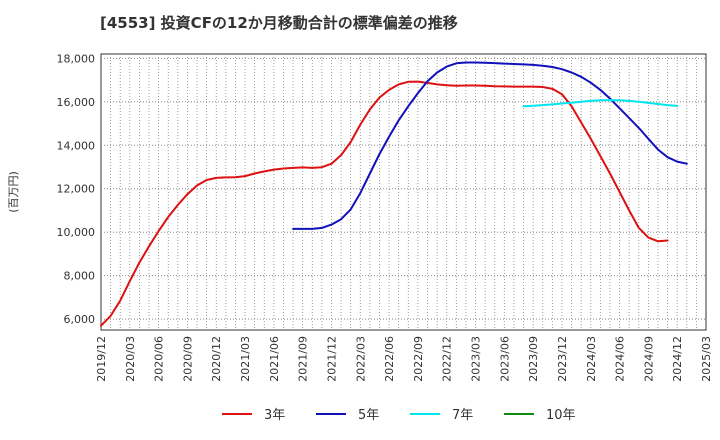  I want to click on x-tick-label: 2023/03, so click(476, 359).